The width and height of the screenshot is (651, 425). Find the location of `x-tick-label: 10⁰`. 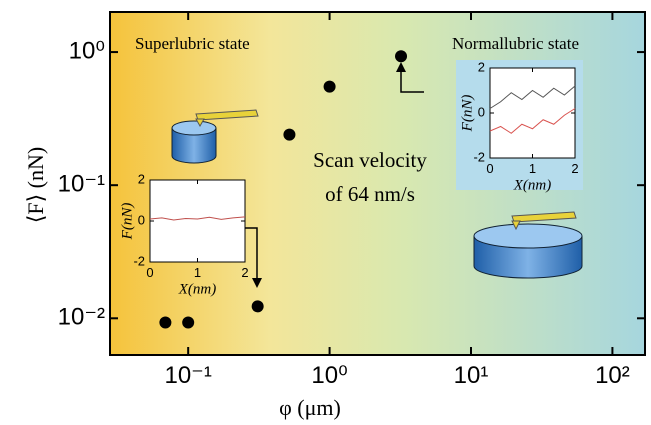

x-tick-label: 10⁰ is located at coordinates (329, 375).